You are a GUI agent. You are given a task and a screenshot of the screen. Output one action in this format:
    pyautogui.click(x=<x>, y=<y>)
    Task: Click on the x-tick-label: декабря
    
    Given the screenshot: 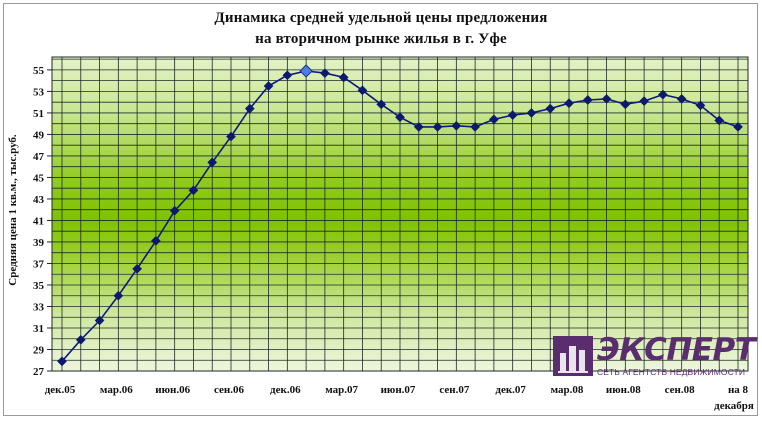 What is the action you would take?
    pyautogui.click(x=734, y=406)
    